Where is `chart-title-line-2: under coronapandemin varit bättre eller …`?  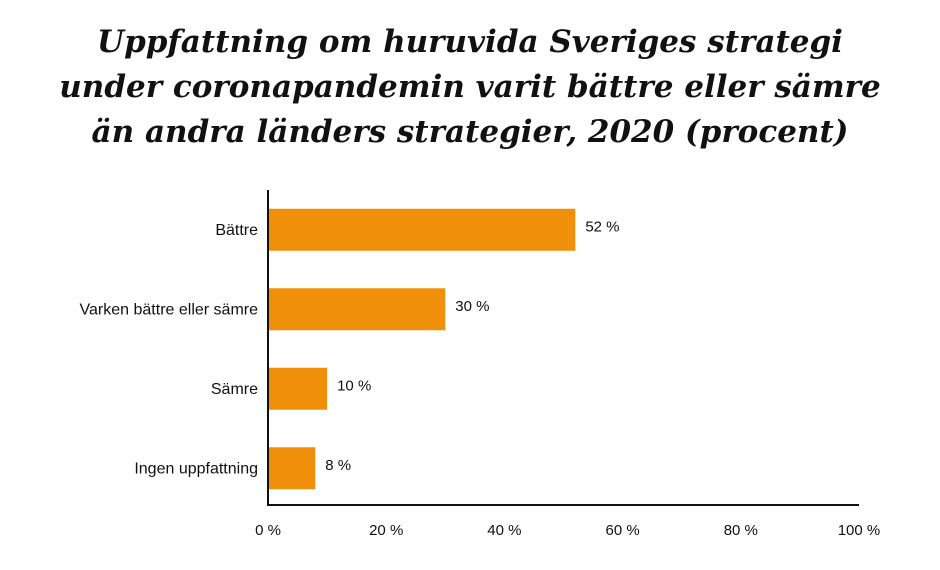
chart-title-line-2: under coronapandemin varit bättre eller … is located at coordinates (470, 87).